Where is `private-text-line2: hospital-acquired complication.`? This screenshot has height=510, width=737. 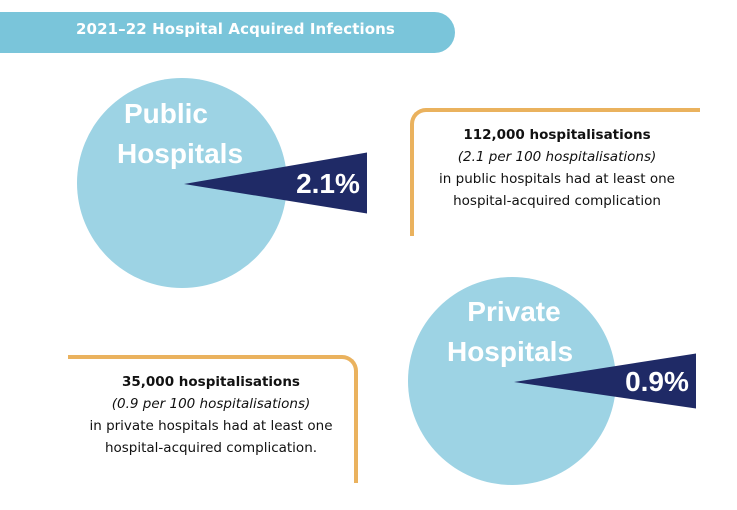
private-text-line2: hospital-acquired complication. is located at coordinates (211, 448).